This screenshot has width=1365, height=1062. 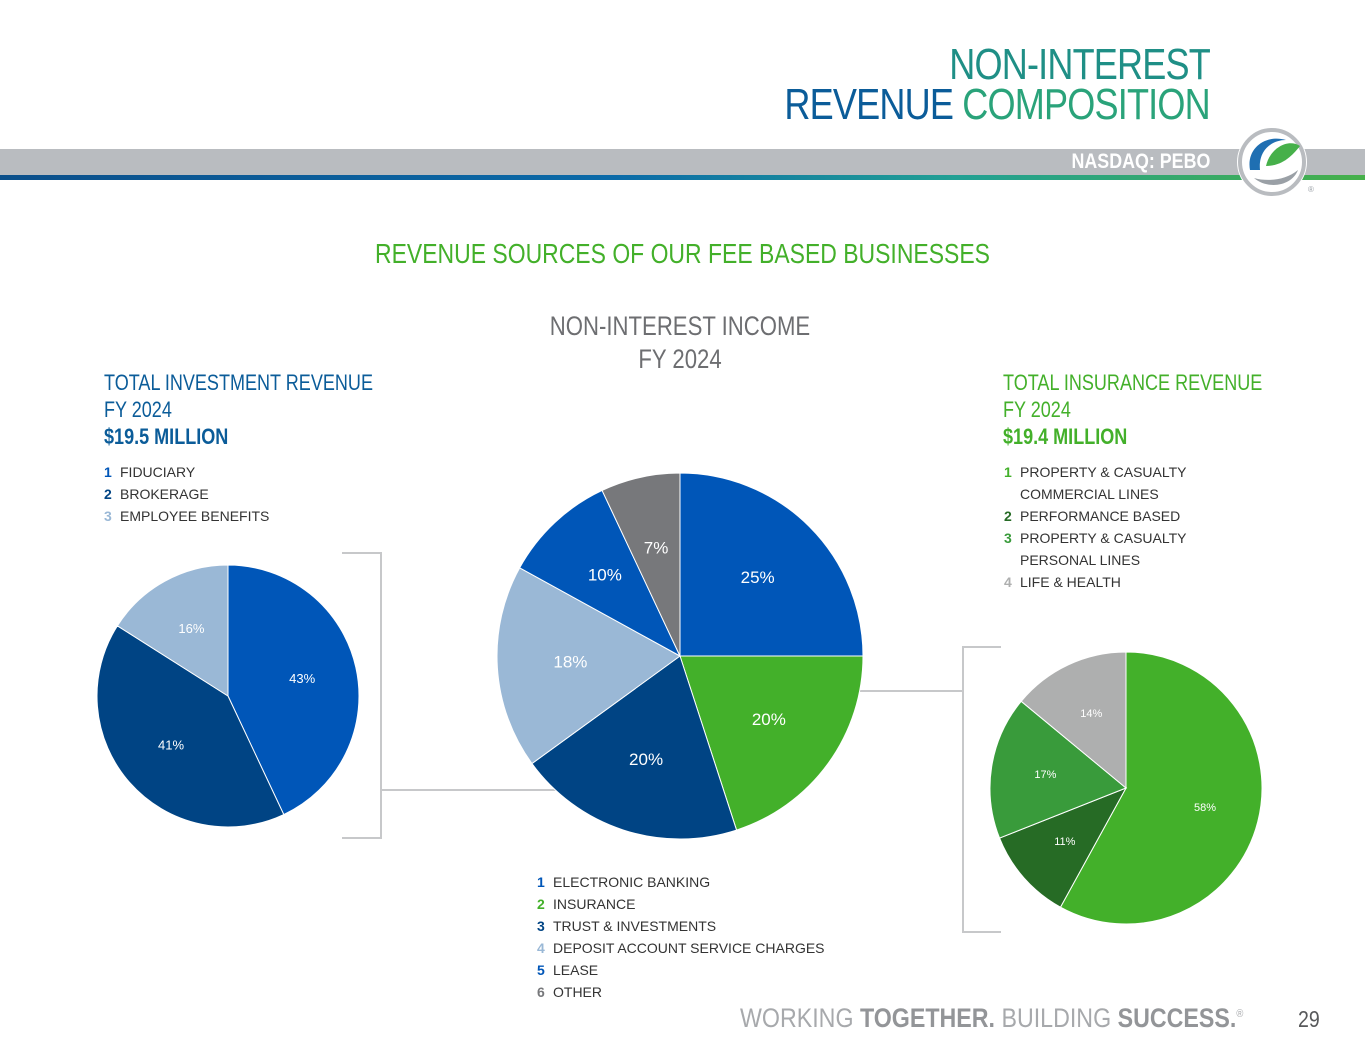 I want to click on legend-label: OTHER, so click(x=577, y=992).